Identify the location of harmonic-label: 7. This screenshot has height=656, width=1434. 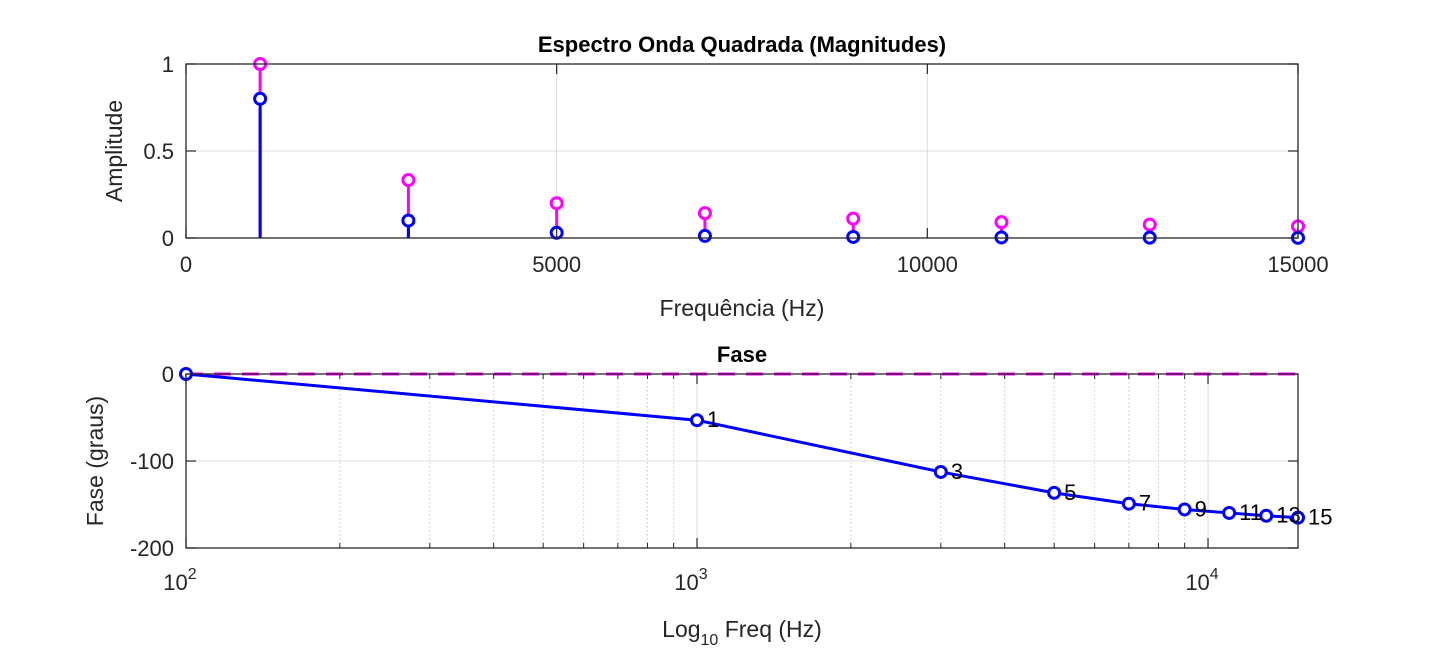
(1145, 503).